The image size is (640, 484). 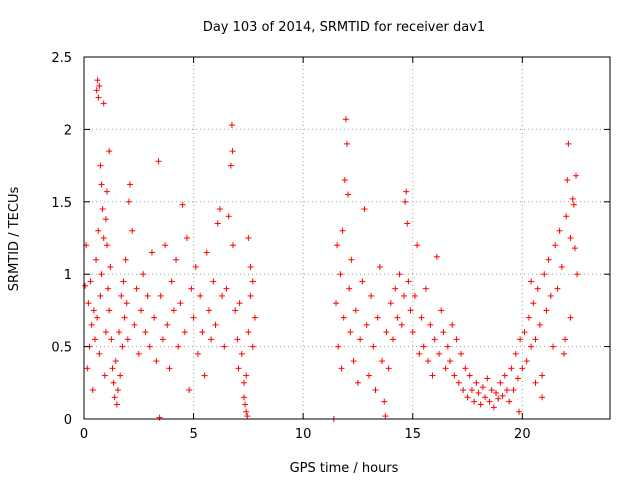 I want to click on x-tick-label: 10, so click(x=303, y=434).